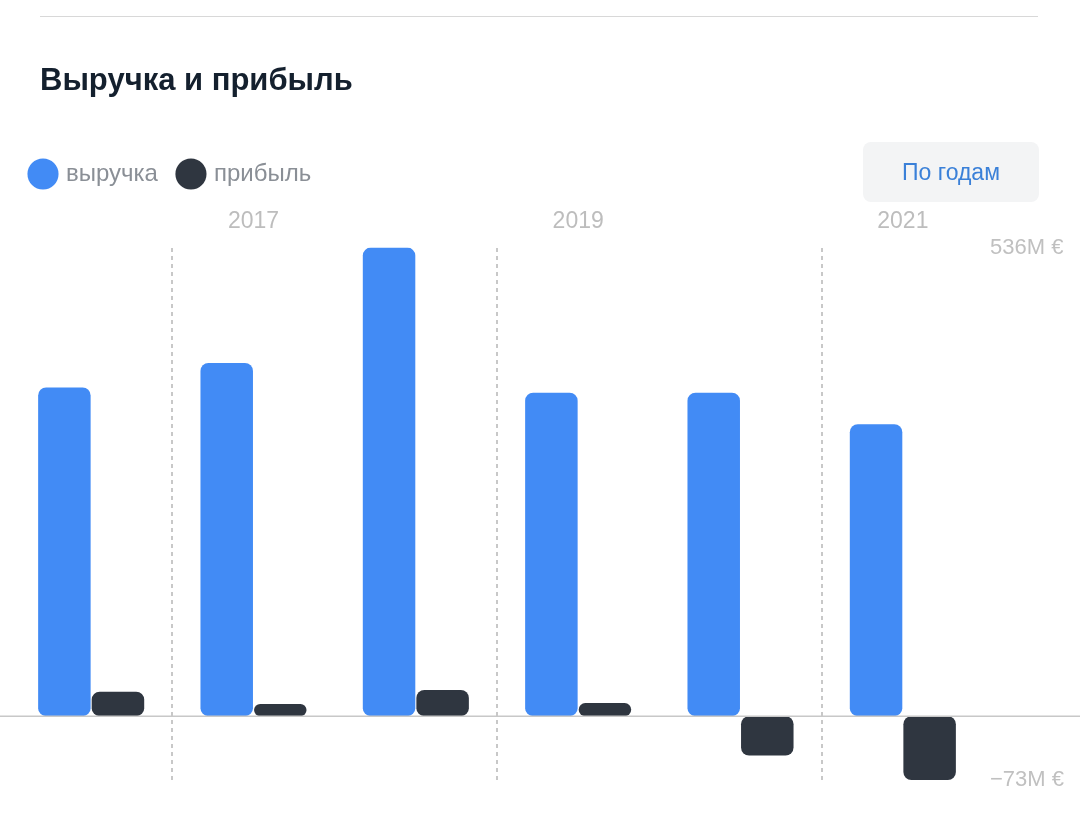 Image resolution: width=1080 pixels, height=829 pixels. I want to click on chart-title: Выручка и прибыль, so click(196, 80).